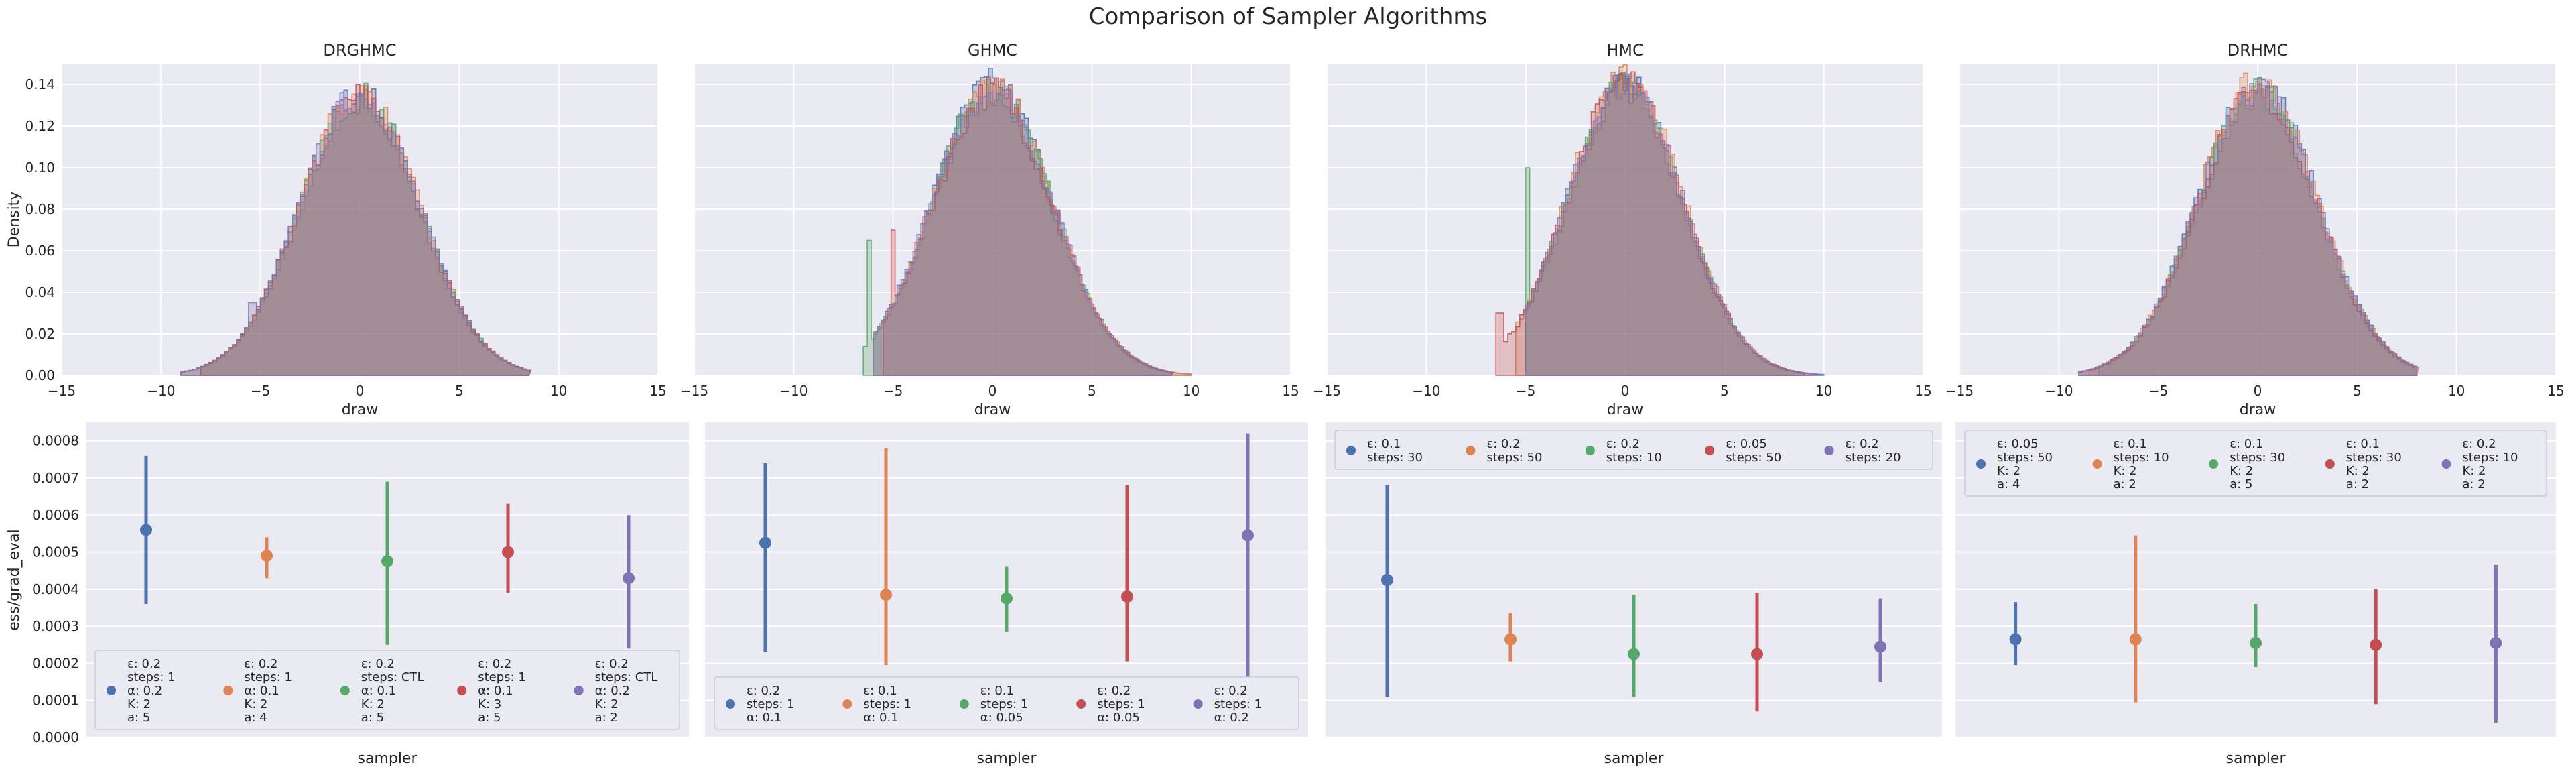  Describe the element at coordinates (14, 220) in the screenshot. I see `y-axis-label: Density` at that location.